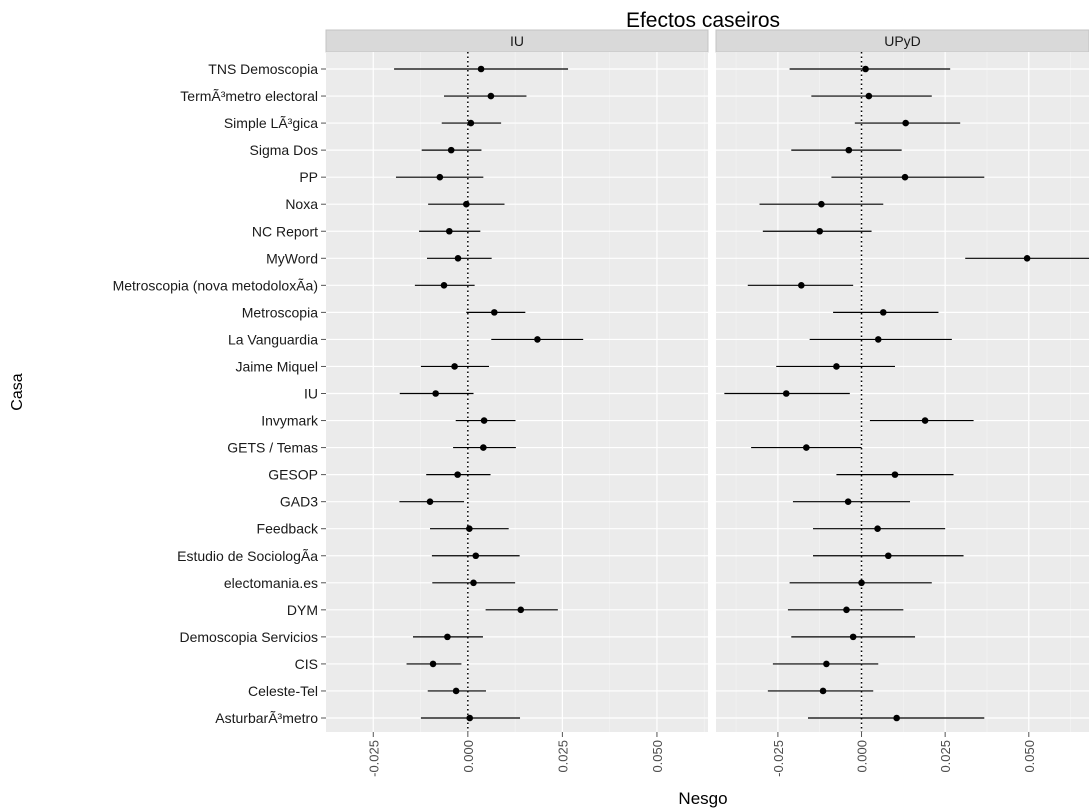 The width and height of the screenshot is (1089, 809). What do you see at coordinates (703, 20) in the screenshot?
I see `chart-title: Efectos caseiros` at bounding box center [703, 20].